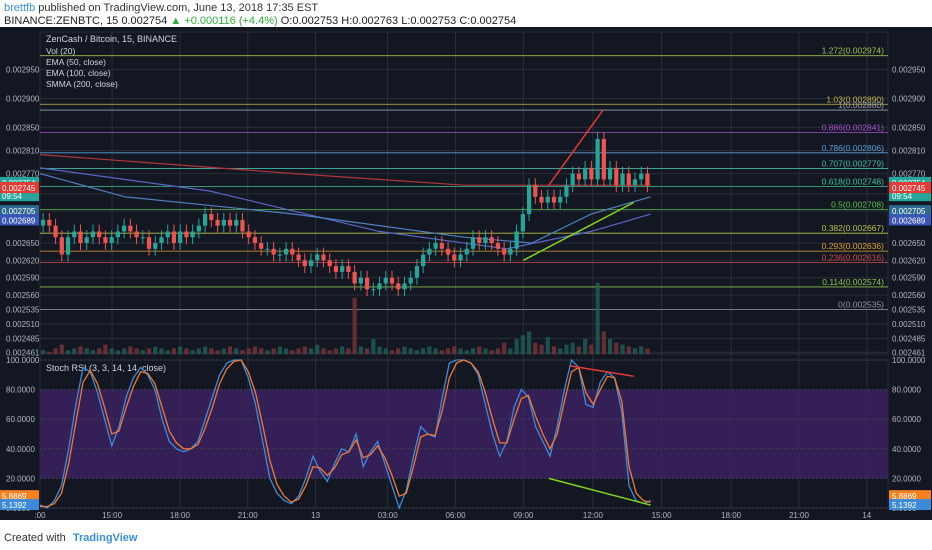  What do you see at coordinates (855, 99) in the screenshot?
I see `fib-level-label: 1.03(0.002890)` at bounding box center [855, 99].